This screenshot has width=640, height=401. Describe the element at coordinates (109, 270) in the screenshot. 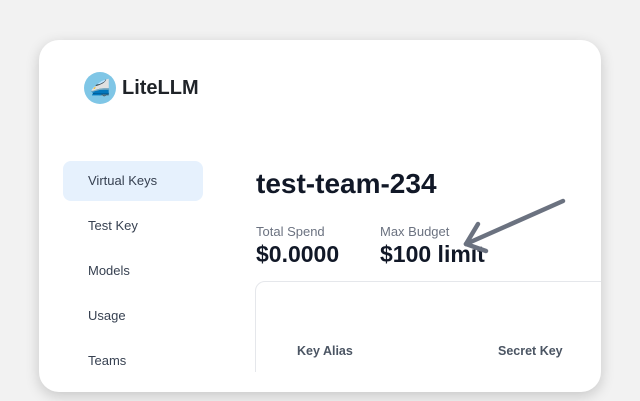

I see `sidebar-item-models: Models` at that location.